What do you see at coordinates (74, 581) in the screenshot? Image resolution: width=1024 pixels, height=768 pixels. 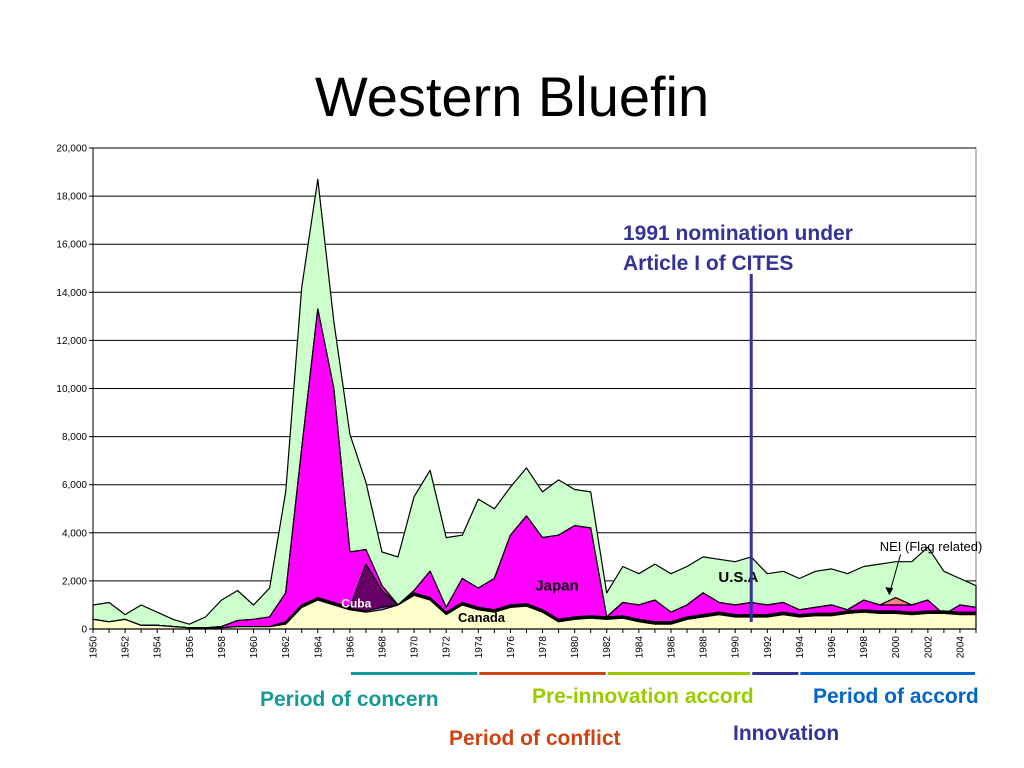 I see `y-tick-label: 2,000` at bounding box center [74, 581].